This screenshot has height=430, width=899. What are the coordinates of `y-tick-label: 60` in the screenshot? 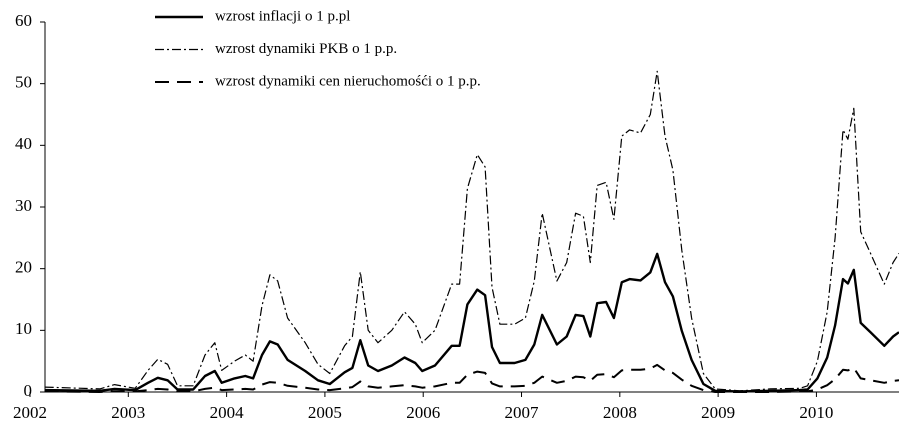 It's located at (23, 20).